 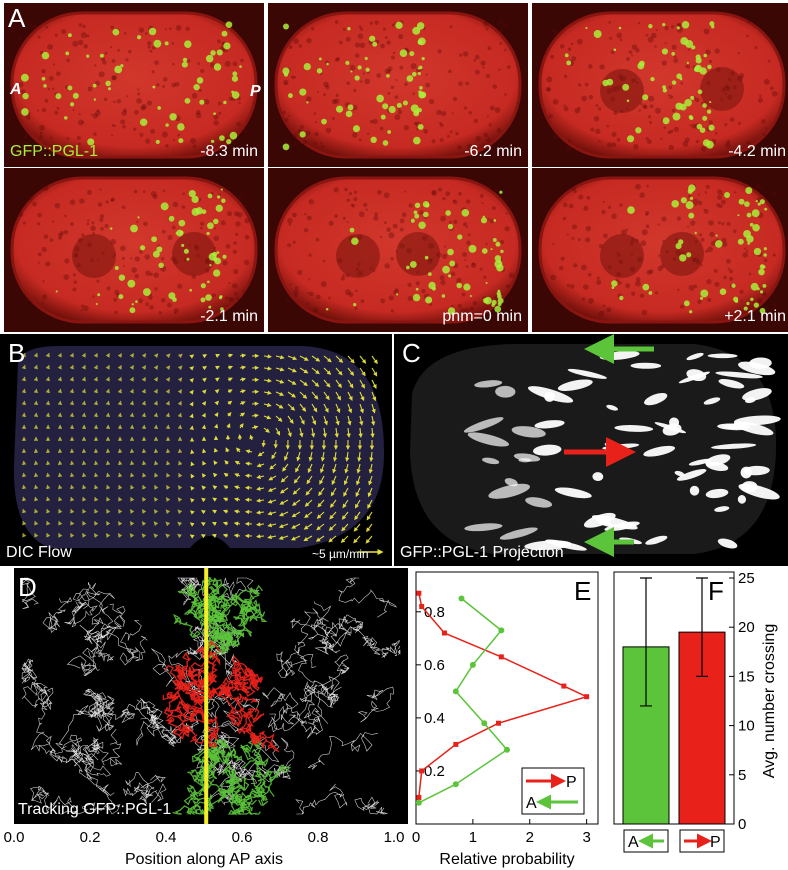 I want to click on embryo-frame: -4.2 min, so click(x=660, y=85).